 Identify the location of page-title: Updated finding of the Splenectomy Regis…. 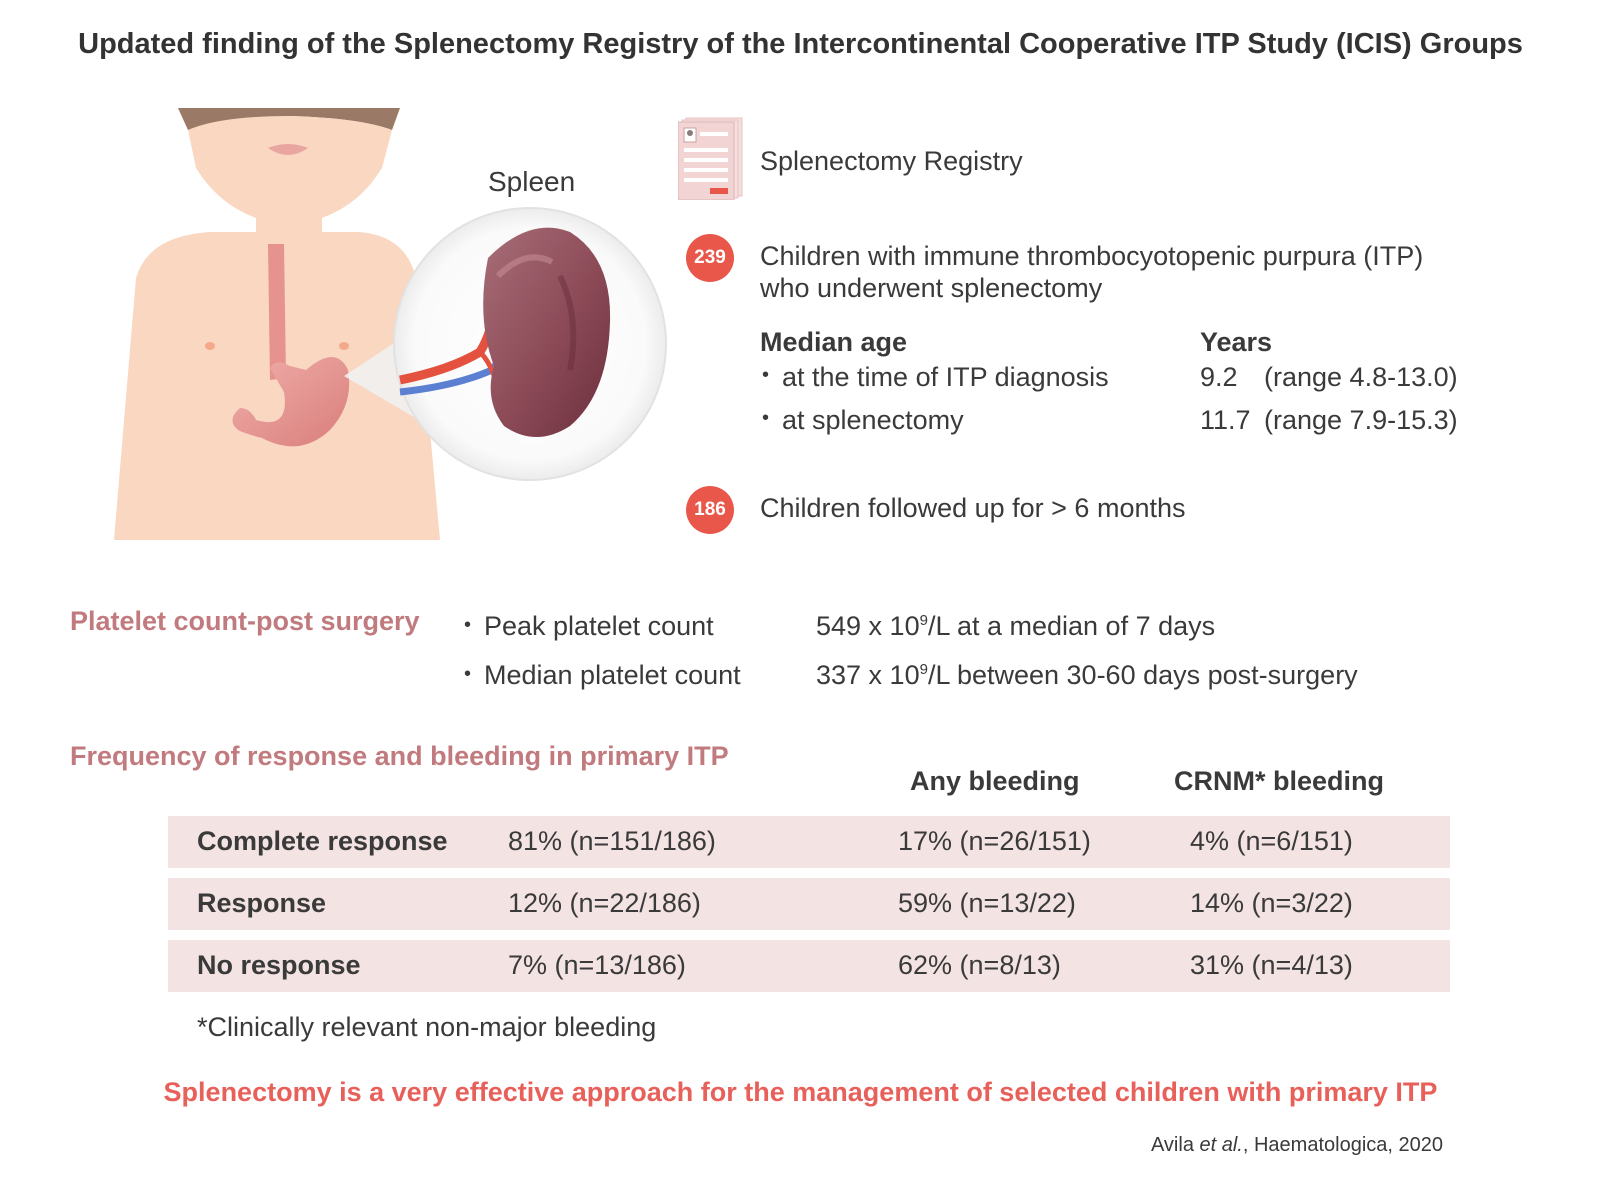
(800, 44).